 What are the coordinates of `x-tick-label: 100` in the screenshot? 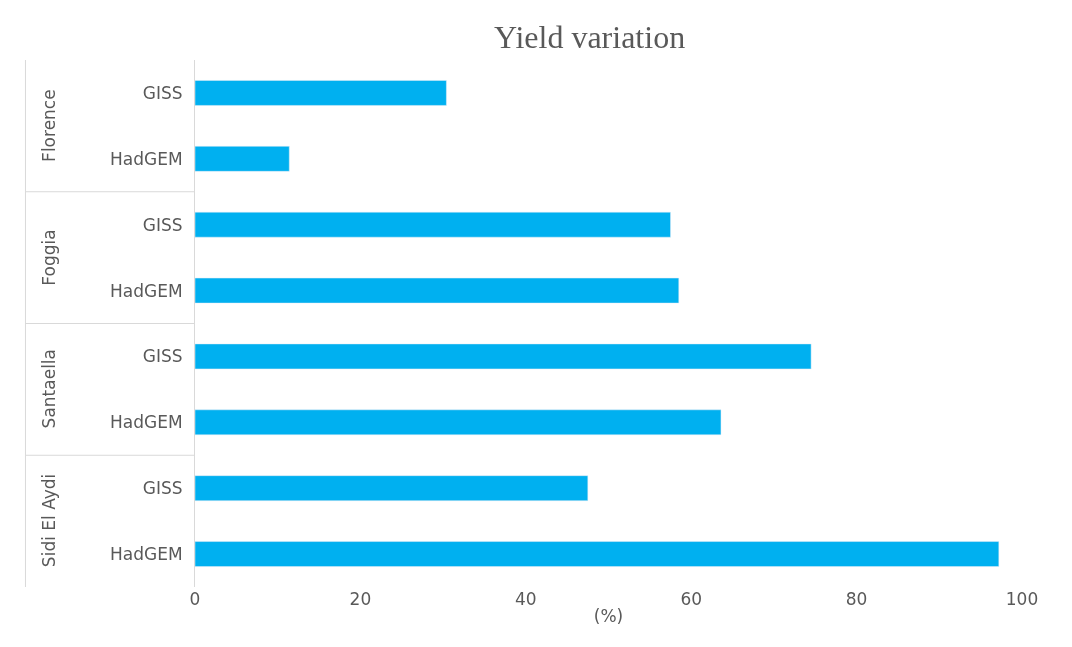 It's located at (1022, 599).